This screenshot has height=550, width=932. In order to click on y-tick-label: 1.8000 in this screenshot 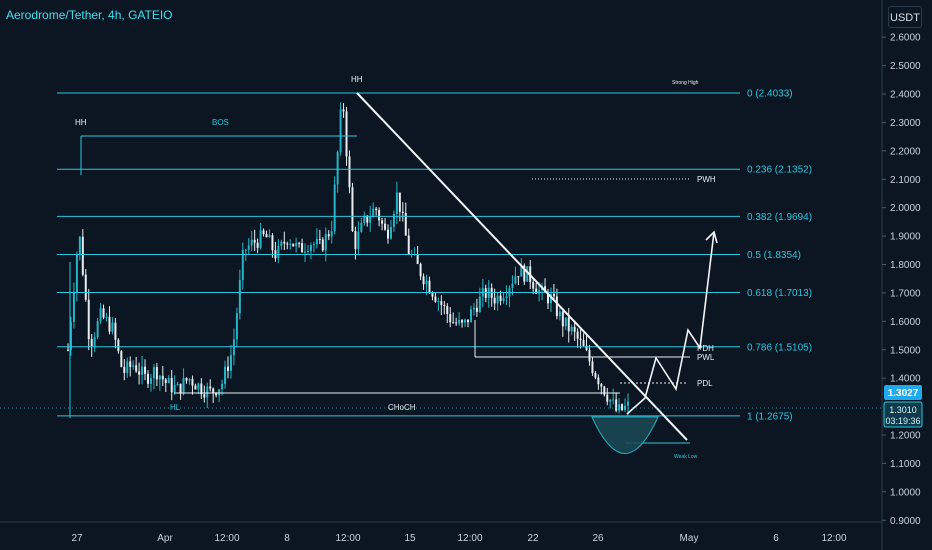, I will do `click(905, 265)`.